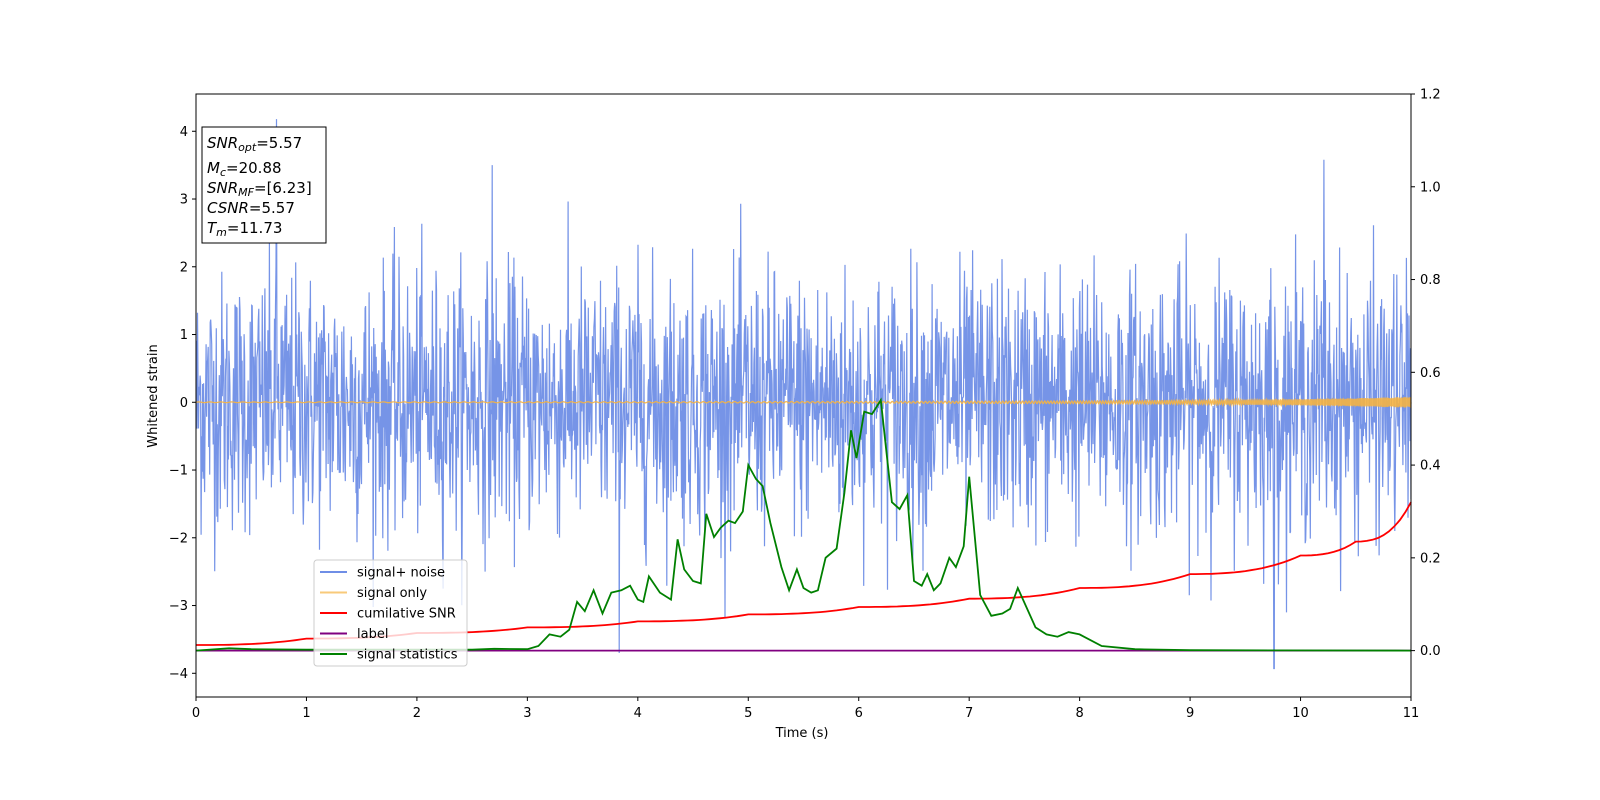 This screenshot has width=1600, height=800. I want to click on y-right-tick-label: 1.2, so click(1430, 95).